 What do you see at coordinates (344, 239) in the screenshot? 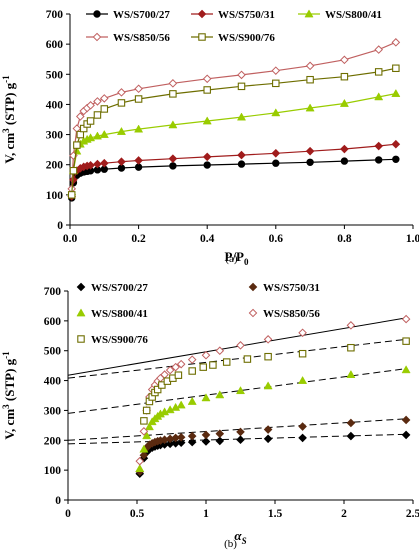
I see `x-tick-label: 0.8` at bounding box center [344, 239].